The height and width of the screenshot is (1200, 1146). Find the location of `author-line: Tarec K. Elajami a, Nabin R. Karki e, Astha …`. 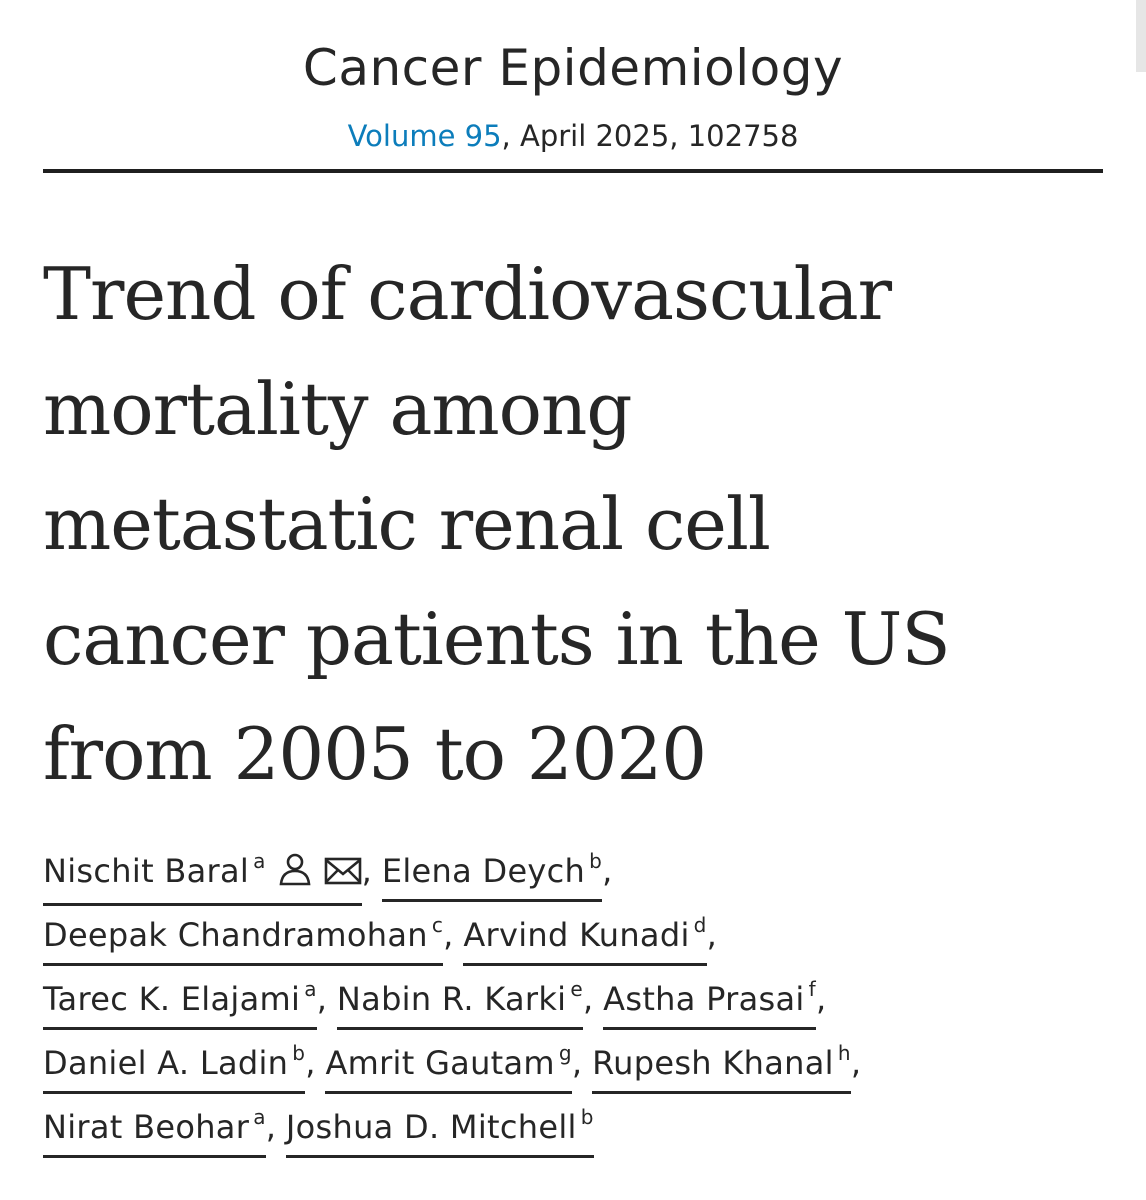

author-line: Tarec K. Elajami a, Nabin R. Karki e, Astha … is located at coordinates (573, 1005).